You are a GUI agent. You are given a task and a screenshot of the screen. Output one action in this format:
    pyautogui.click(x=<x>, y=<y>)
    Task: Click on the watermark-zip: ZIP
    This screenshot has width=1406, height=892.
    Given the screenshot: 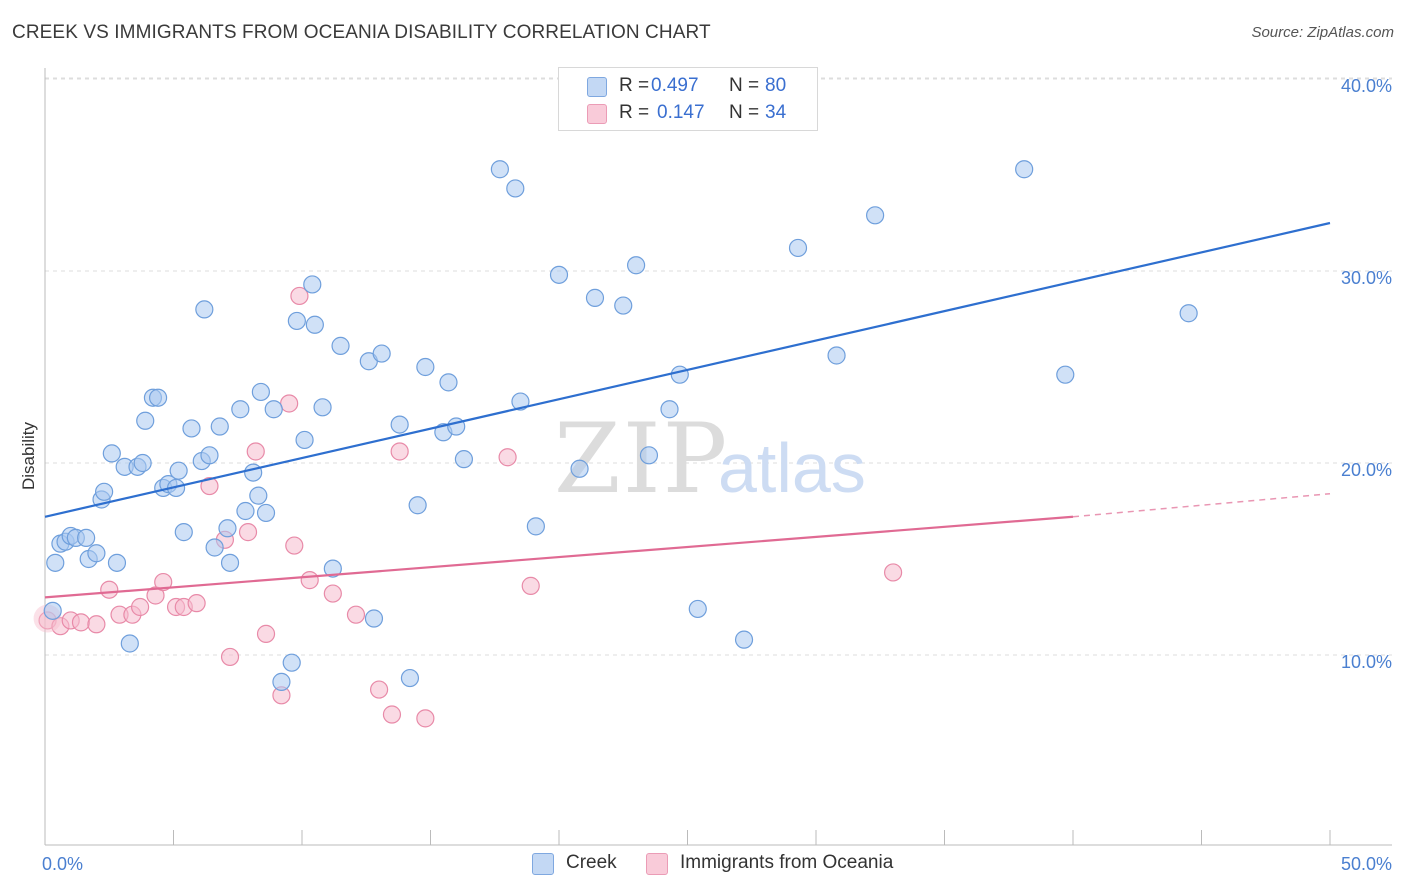 What is the action you would take?
    pyautogui.click(x=641, y=459)
    